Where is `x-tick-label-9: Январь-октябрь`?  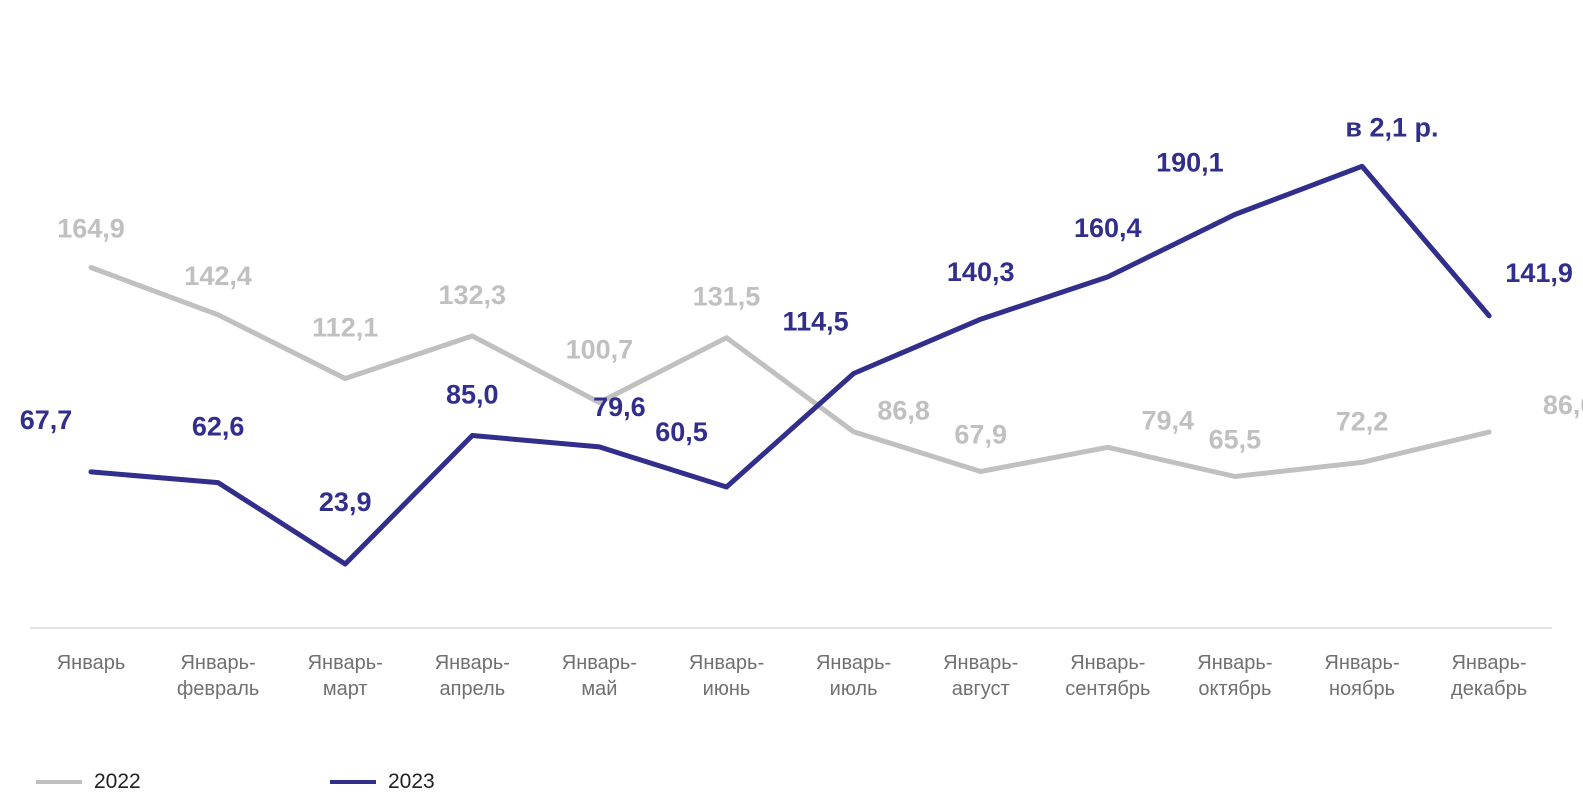 x-tick-label-9: Январь-октябрь is located at coordinates (1234, 676).